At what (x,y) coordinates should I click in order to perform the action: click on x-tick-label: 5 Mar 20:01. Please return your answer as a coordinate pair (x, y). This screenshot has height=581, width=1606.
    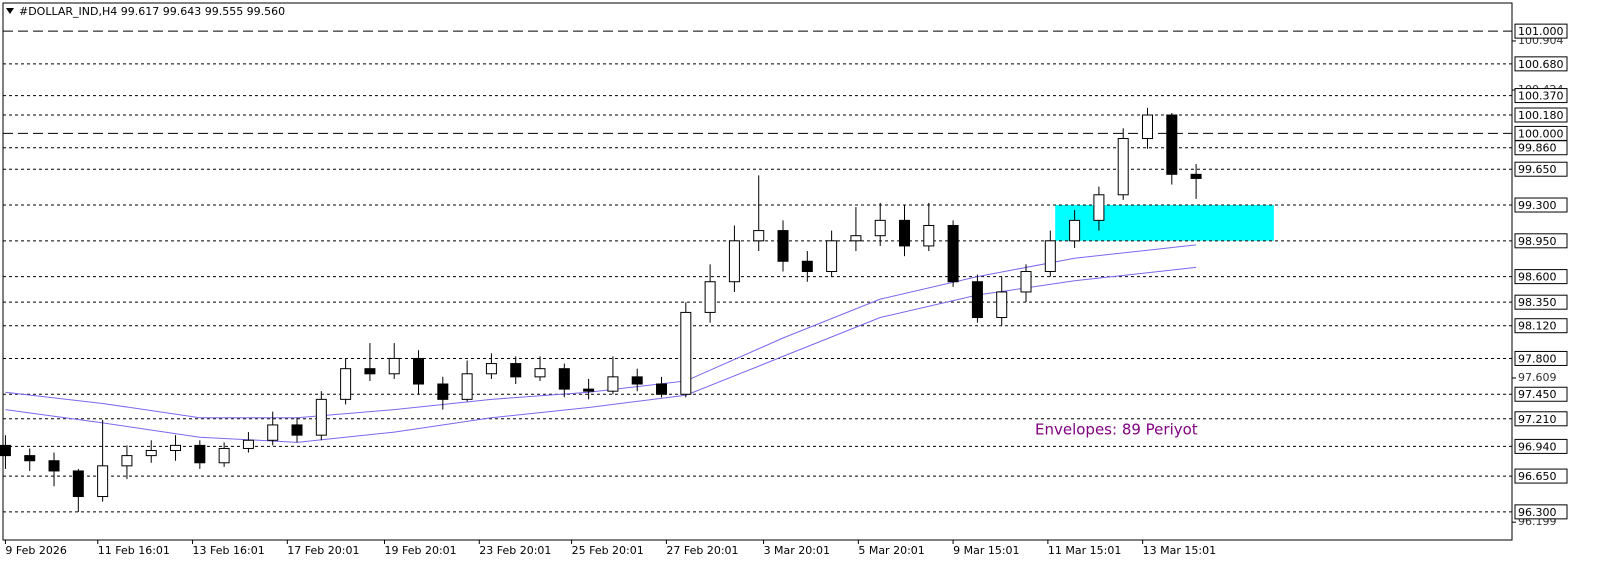
    Looking at the image, I should click on (891, 550).